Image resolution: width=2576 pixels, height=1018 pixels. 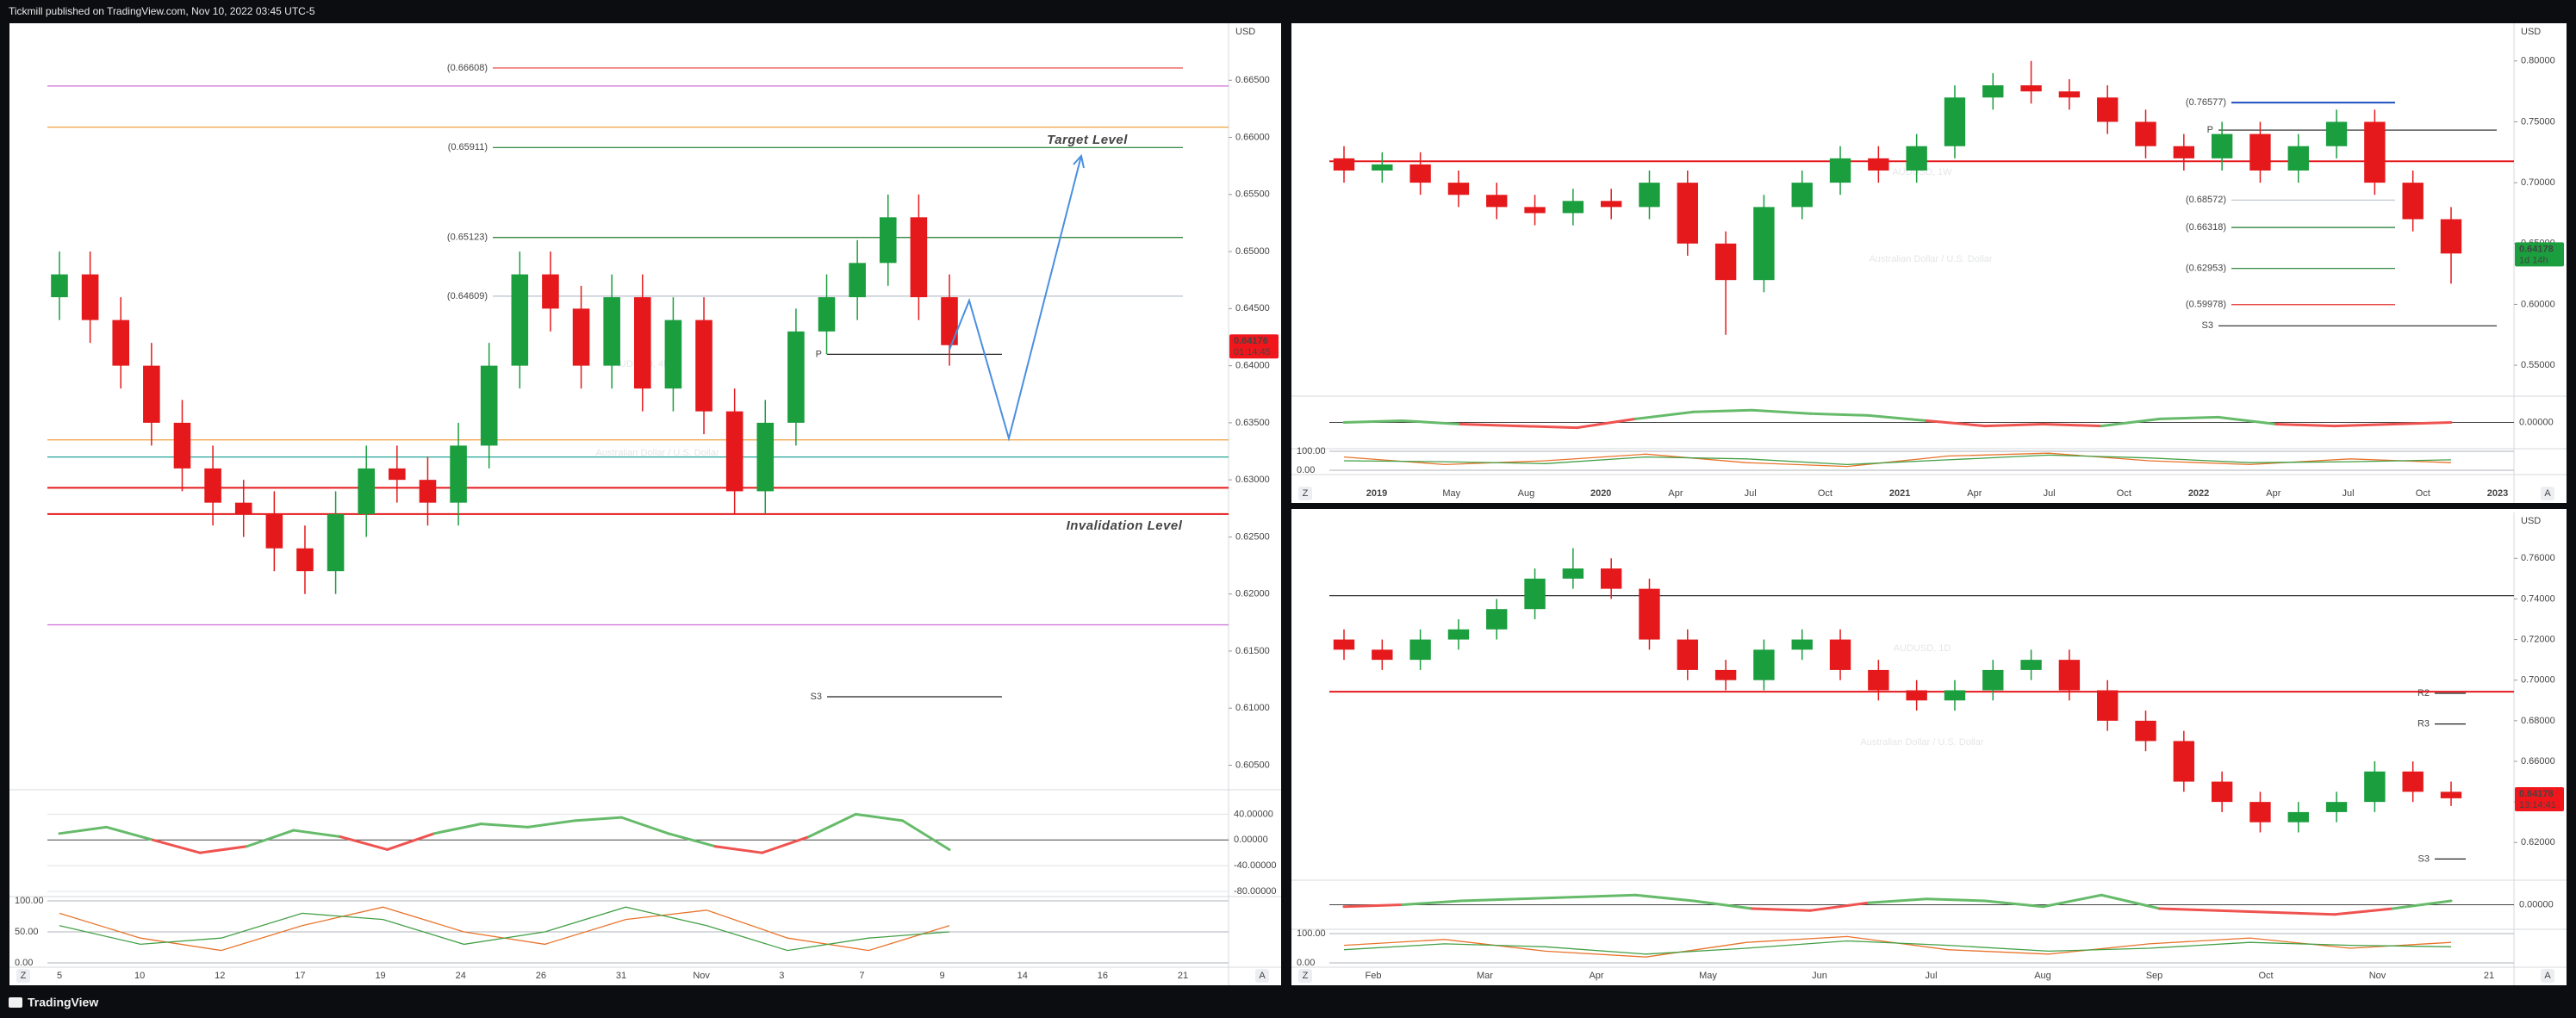 What do you see at coordinates (1245, 32) in the screenshot?
I see `currency: USD` at bounding box center [1245, 32].